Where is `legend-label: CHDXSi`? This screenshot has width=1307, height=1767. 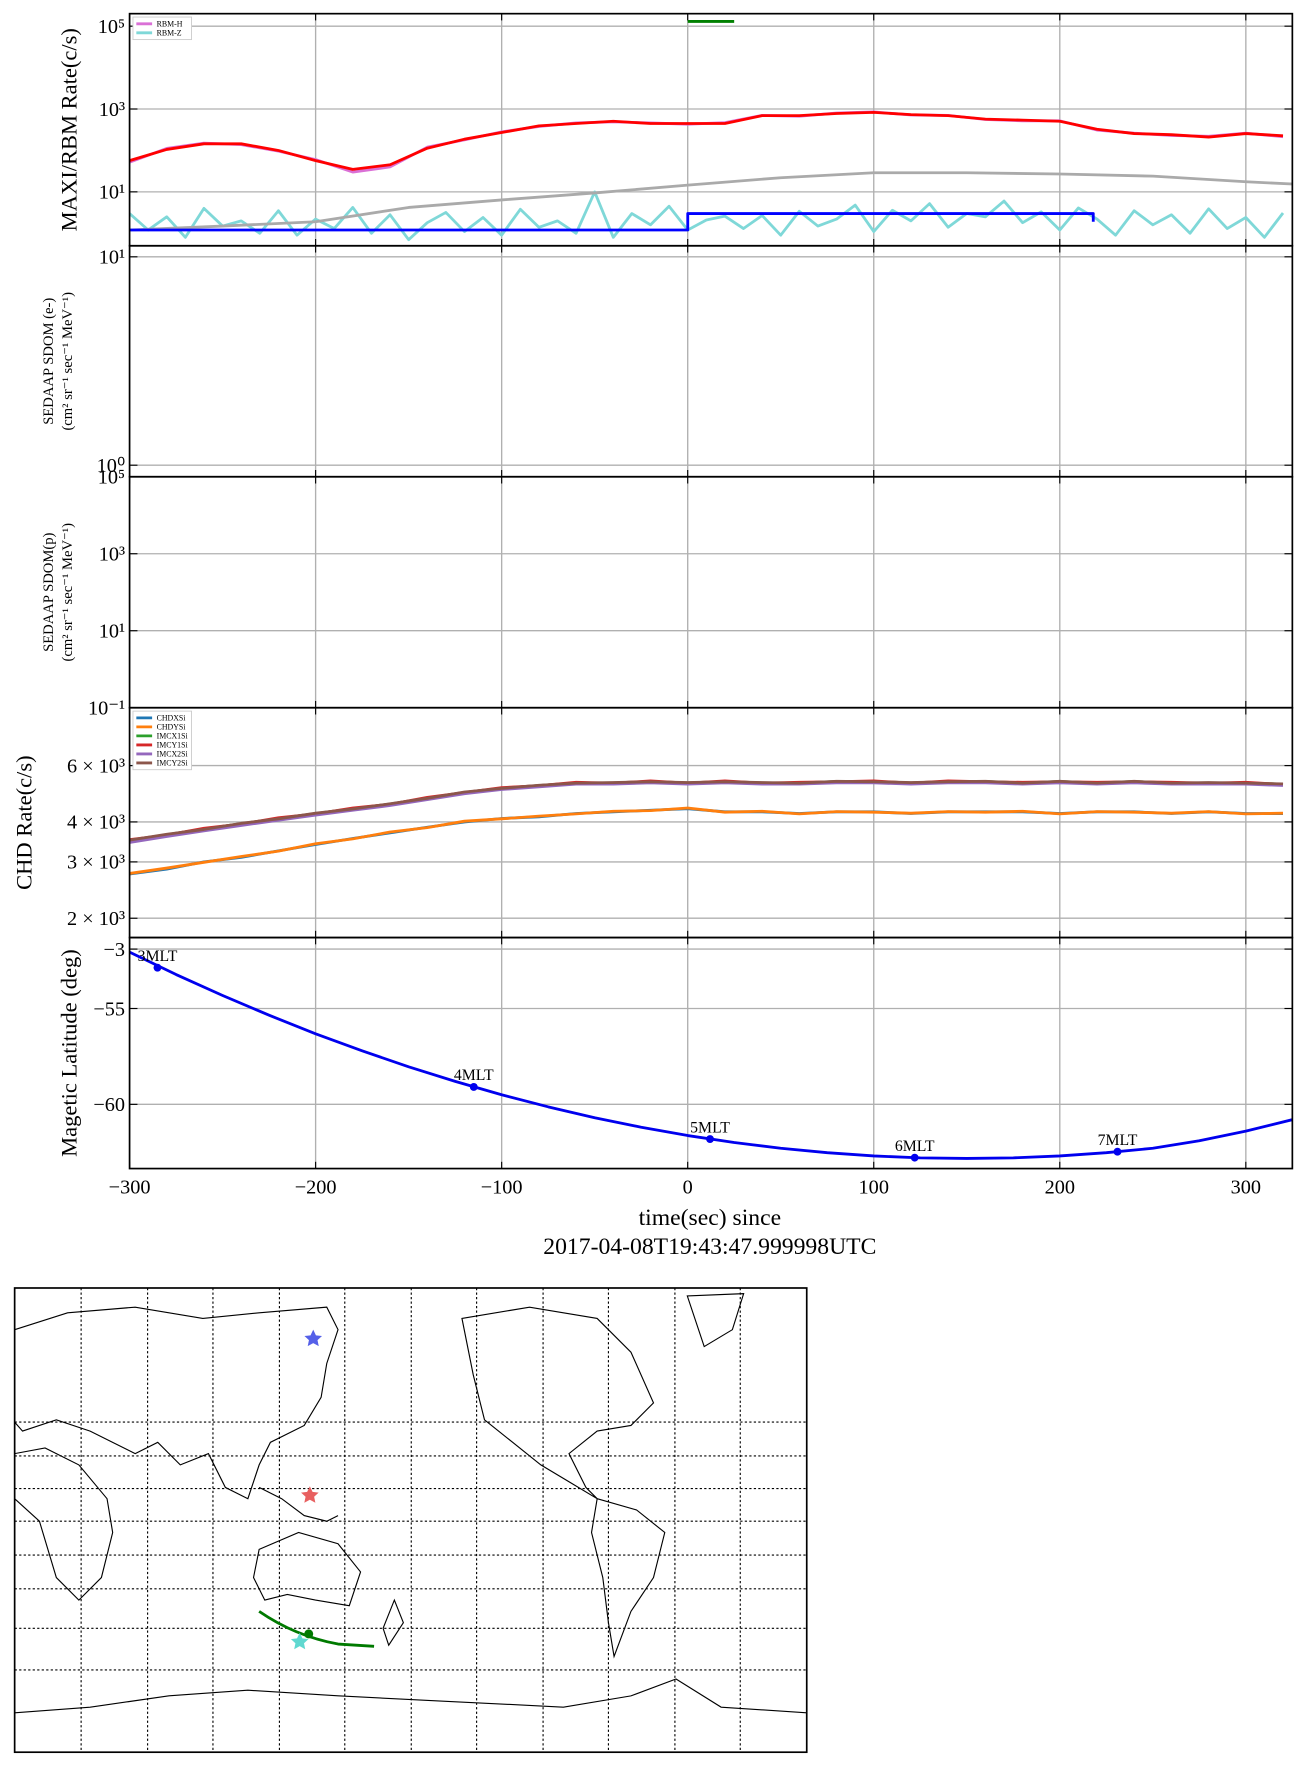
legend-label: CHDXSi is located at coordinates (172, 718).